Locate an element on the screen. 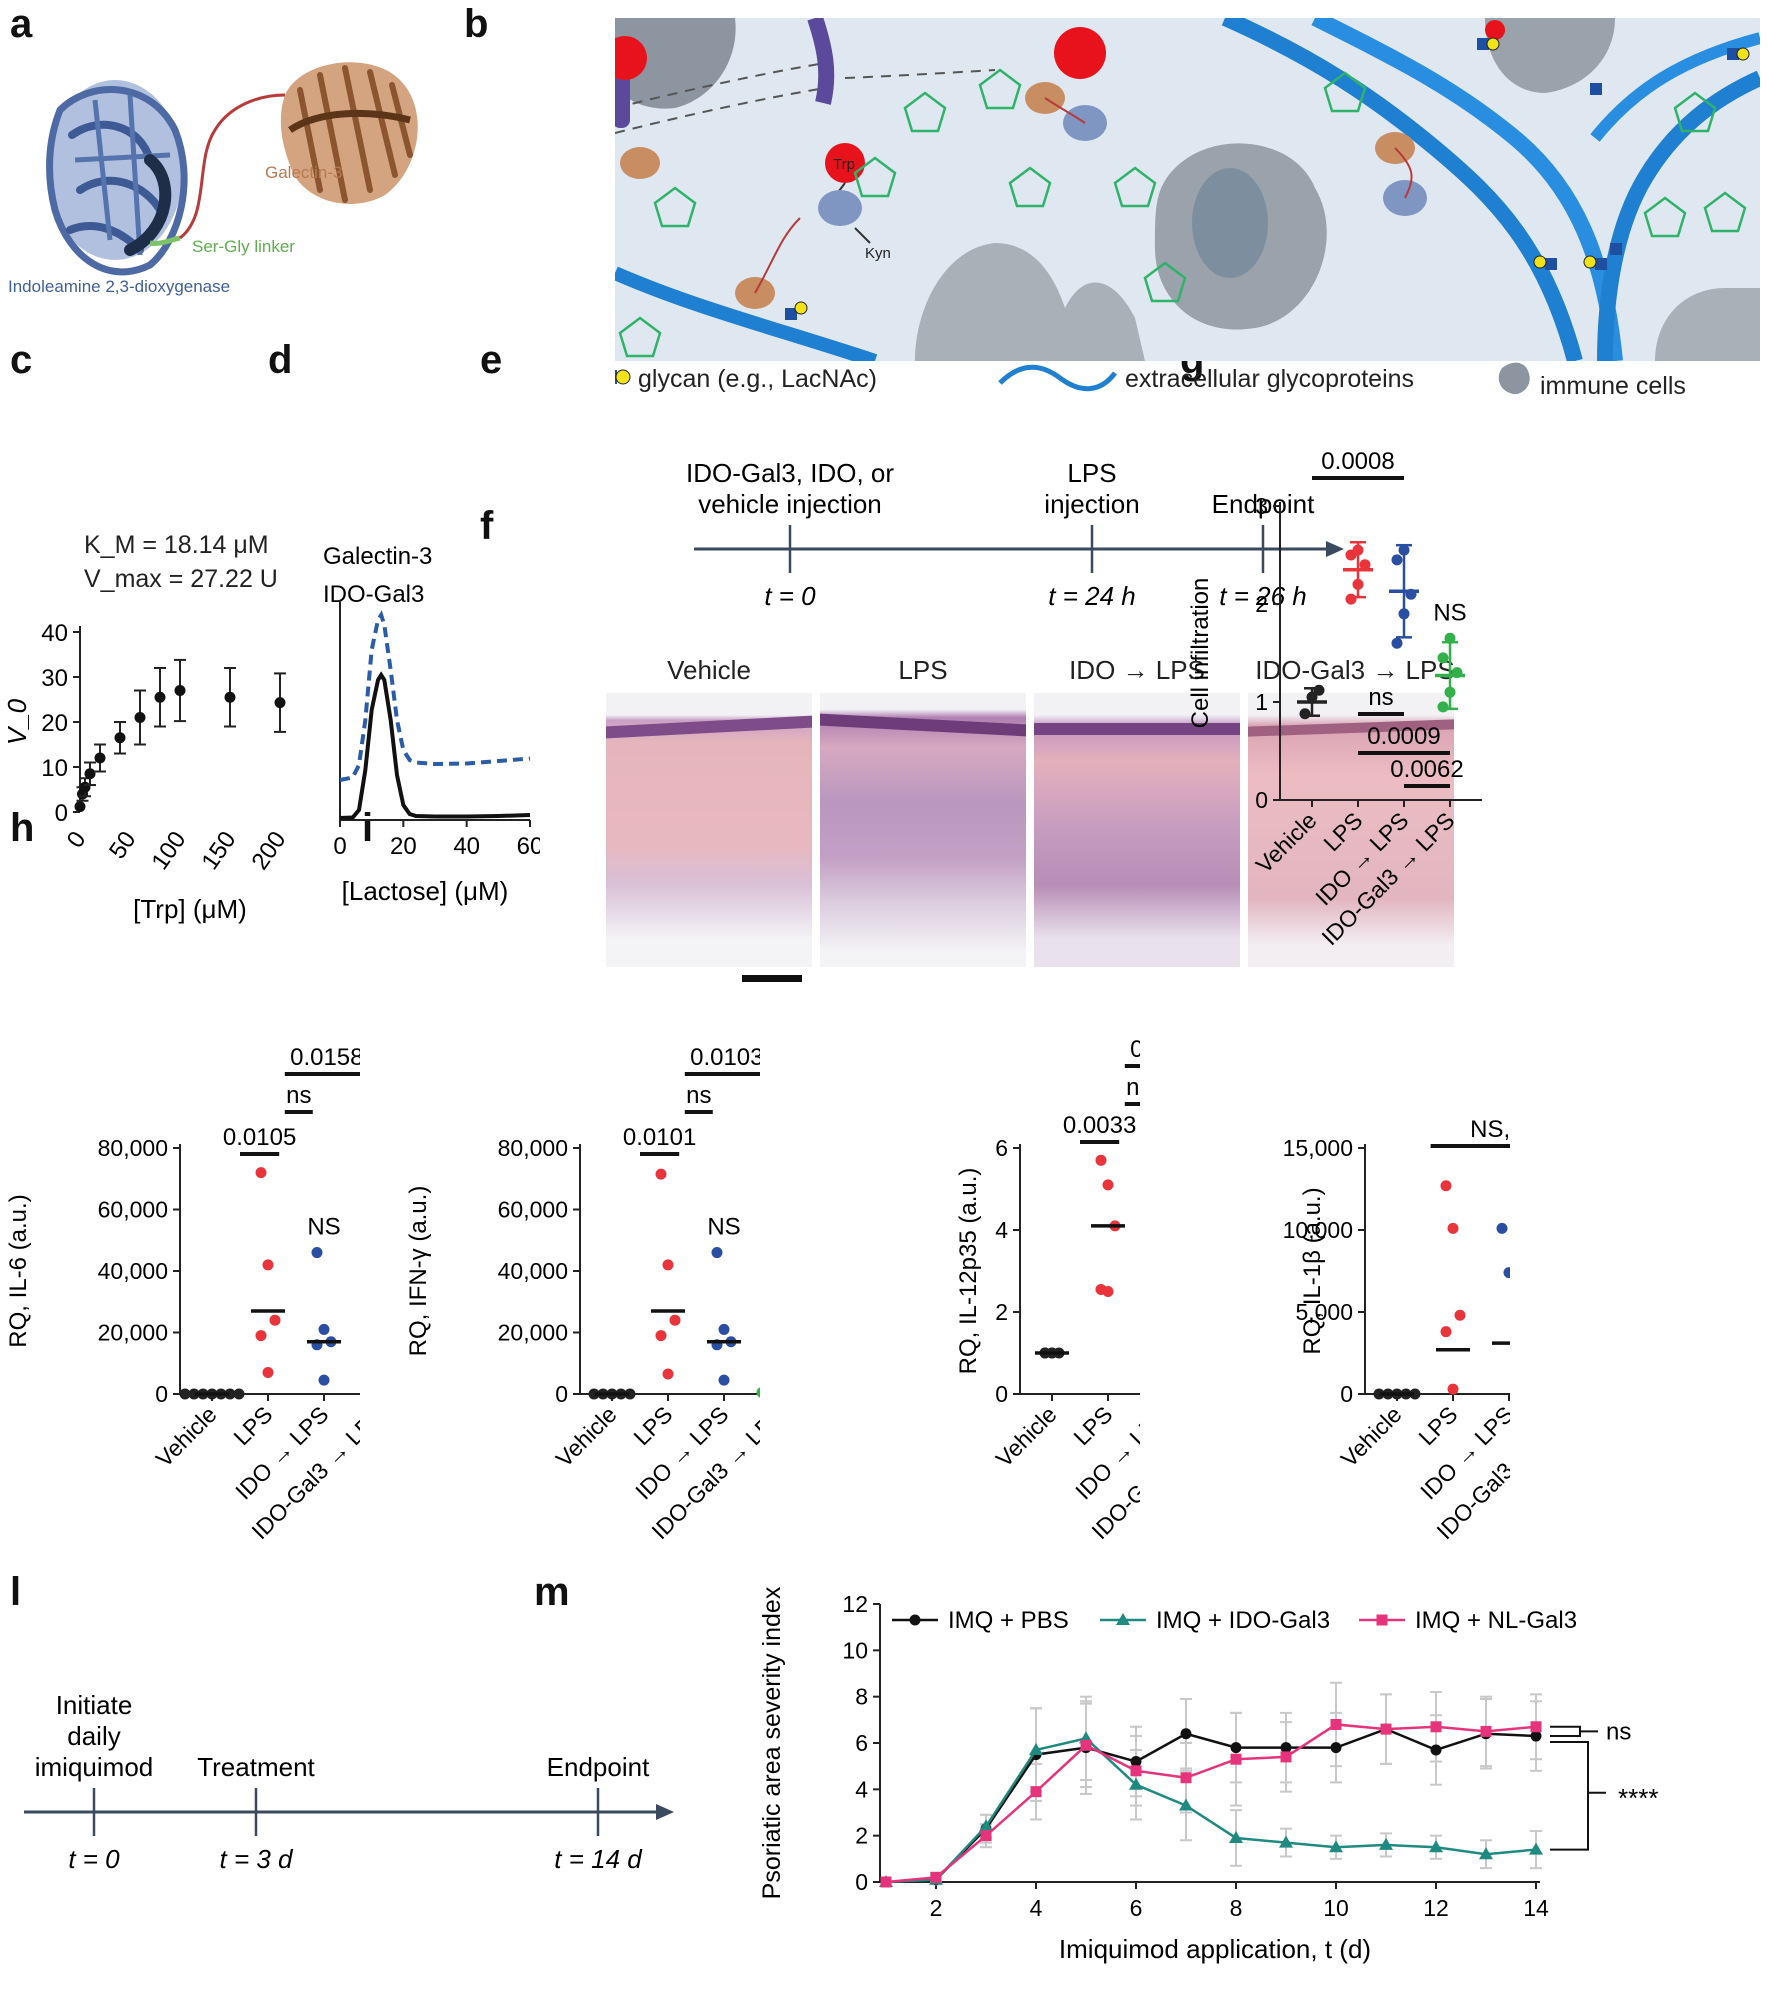 Image resolution: width=1768 pixels, height=2000 pixels. timeline-event-label: imiquimod is located at coordinates (94, 1767).